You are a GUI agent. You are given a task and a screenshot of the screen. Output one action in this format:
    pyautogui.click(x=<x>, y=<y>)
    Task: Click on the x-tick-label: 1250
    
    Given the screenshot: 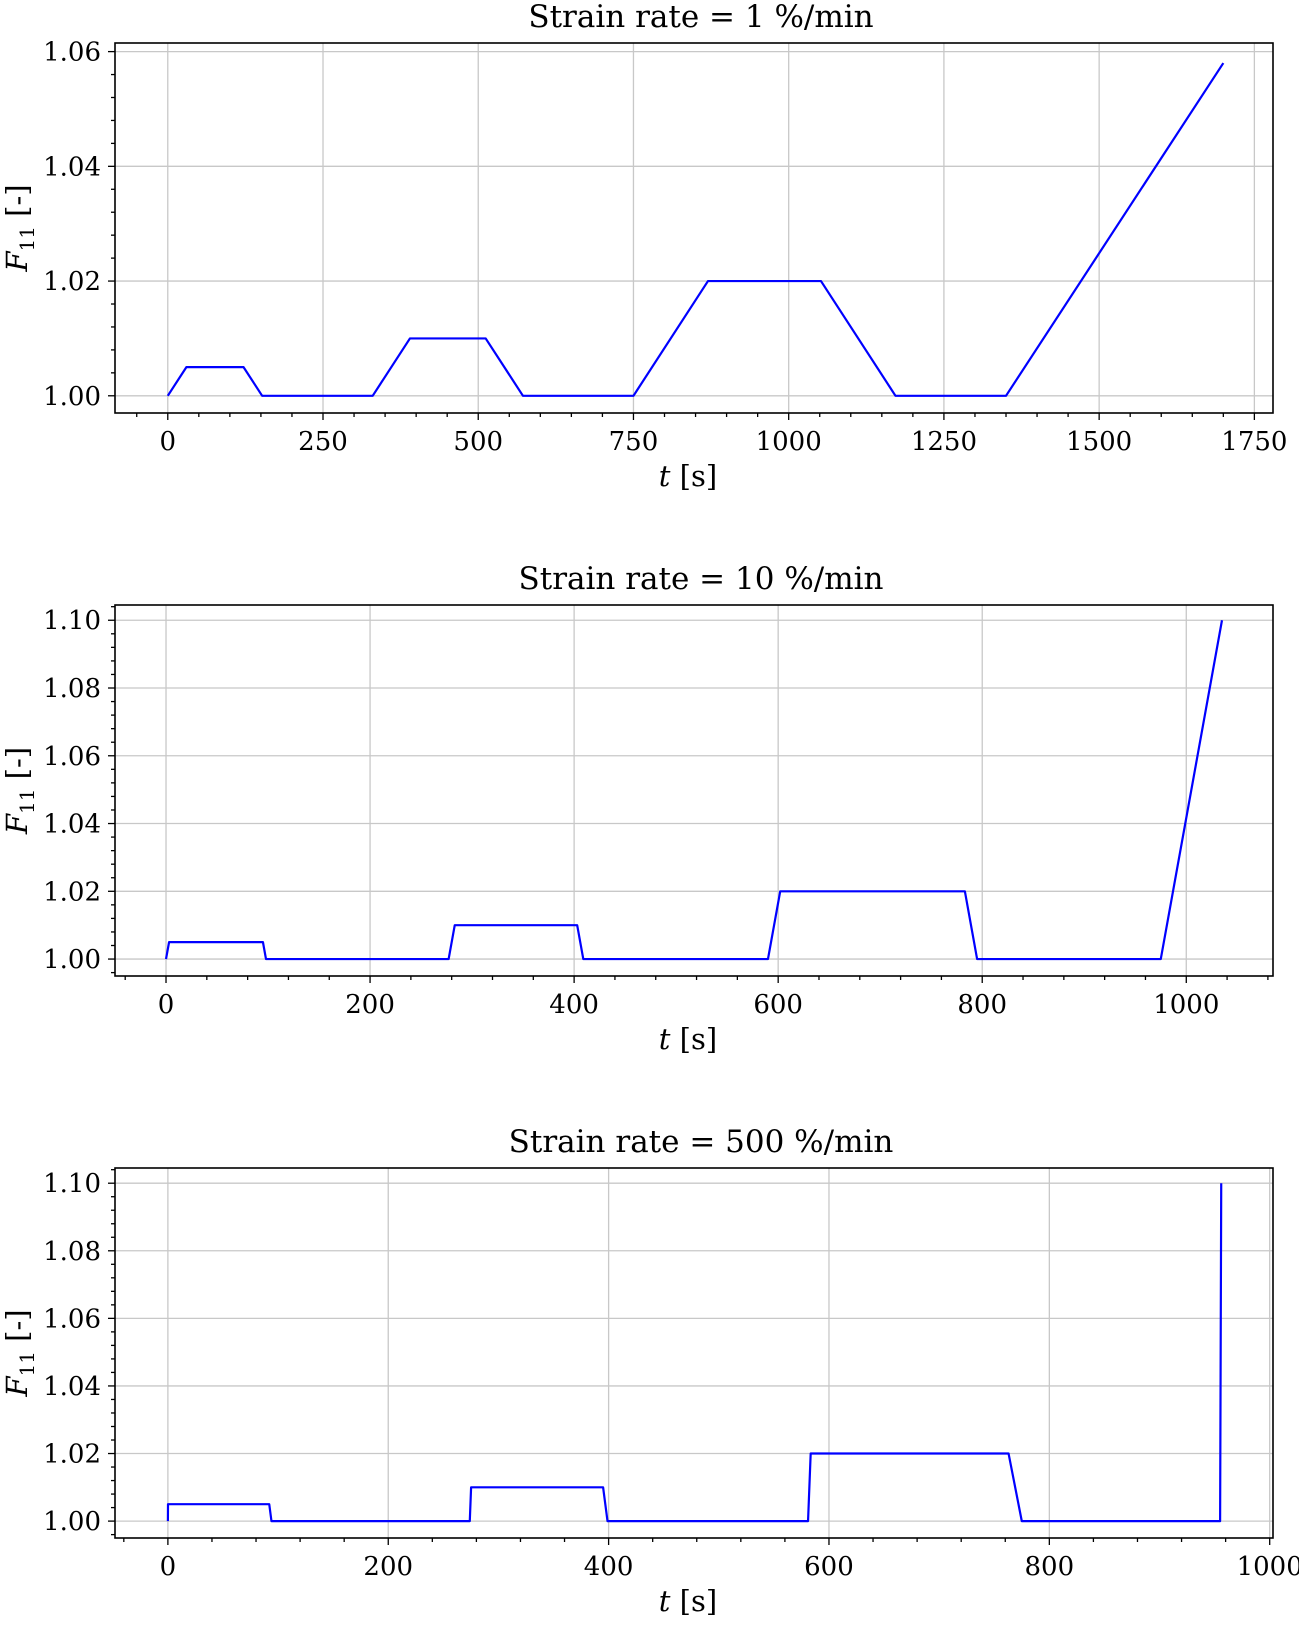 What is the action you would take?
    pyautogui.click(x=944, y=442)
    